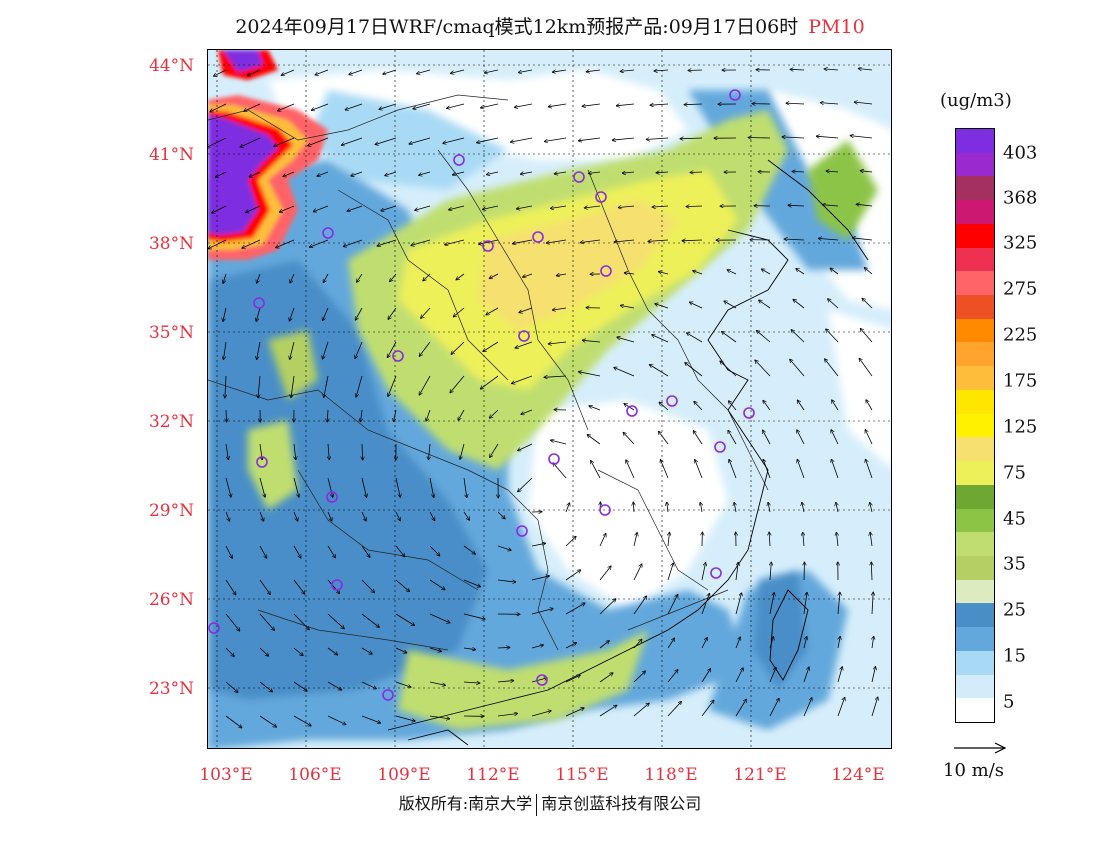  What do you see at coordinates (621, 803) in the screenshot?
I see `copyright-right: 南京创蓝科技有限公司` at bounding box center [621, 803].